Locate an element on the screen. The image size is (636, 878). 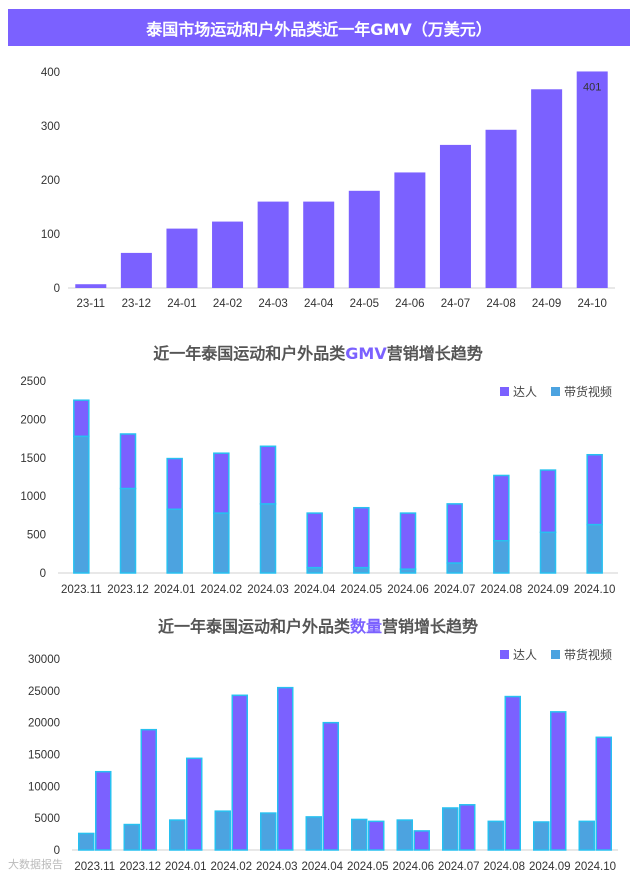
x-tick-label: 24-08 is located at coordinates (500, 304).